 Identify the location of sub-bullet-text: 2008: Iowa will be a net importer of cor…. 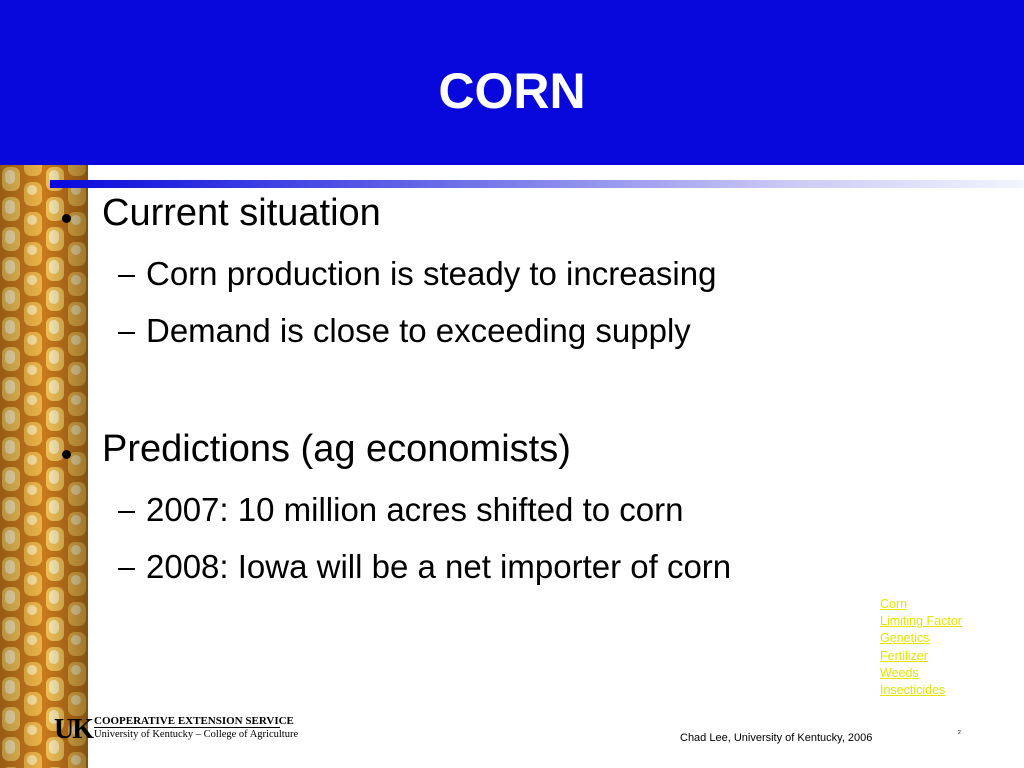
(439, 566).